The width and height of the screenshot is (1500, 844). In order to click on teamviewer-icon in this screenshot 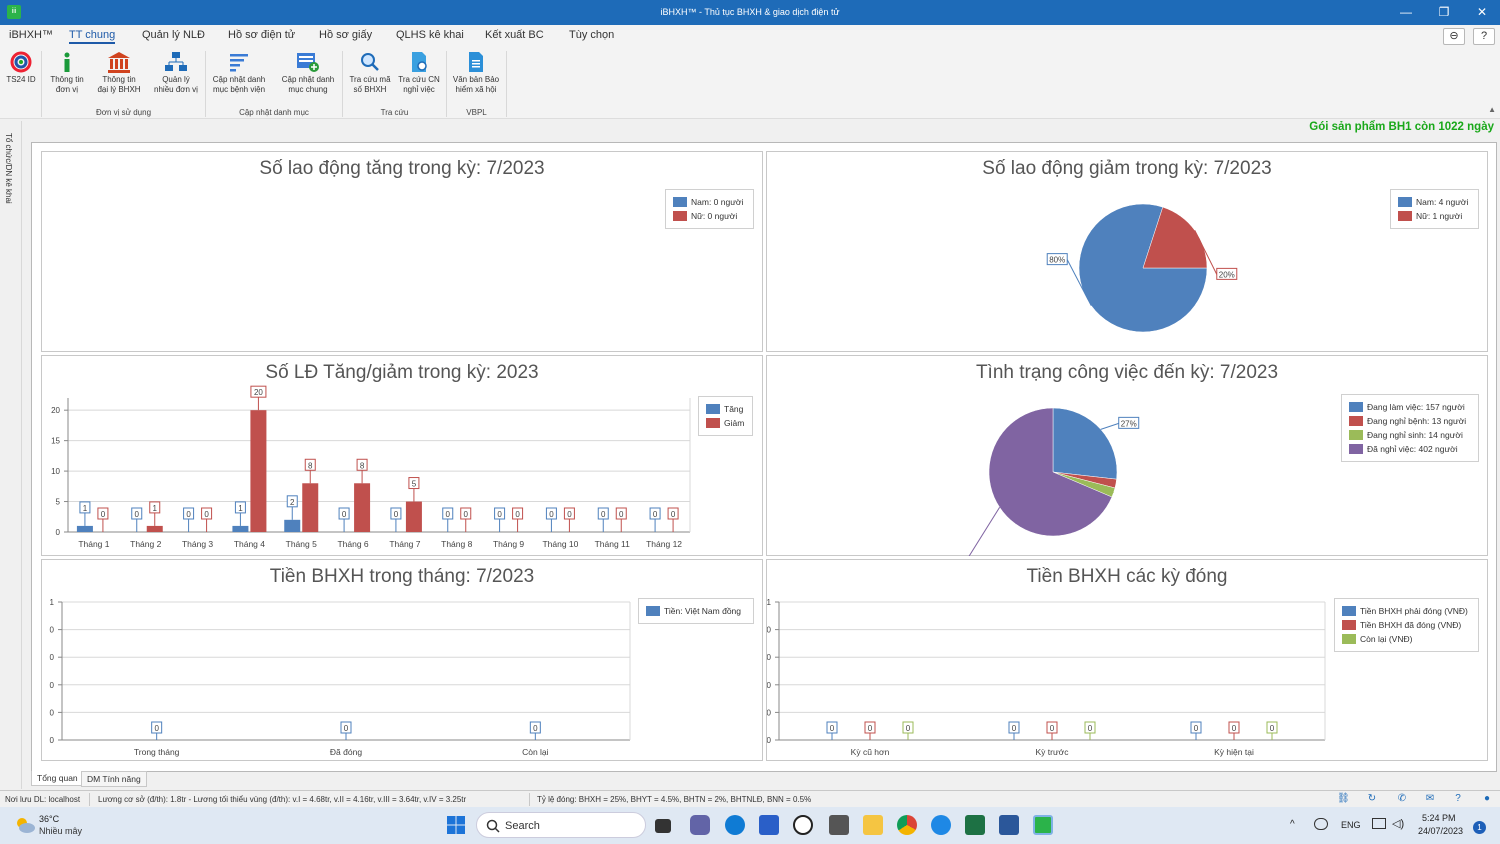, I will do `click(941, 825)`.